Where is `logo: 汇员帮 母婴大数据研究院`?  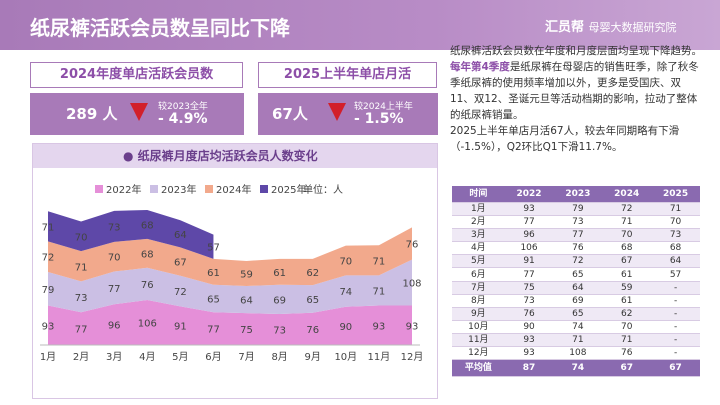 logo: 汇员帮 母婴大数据研究院 is located at coordinates (611, 25).